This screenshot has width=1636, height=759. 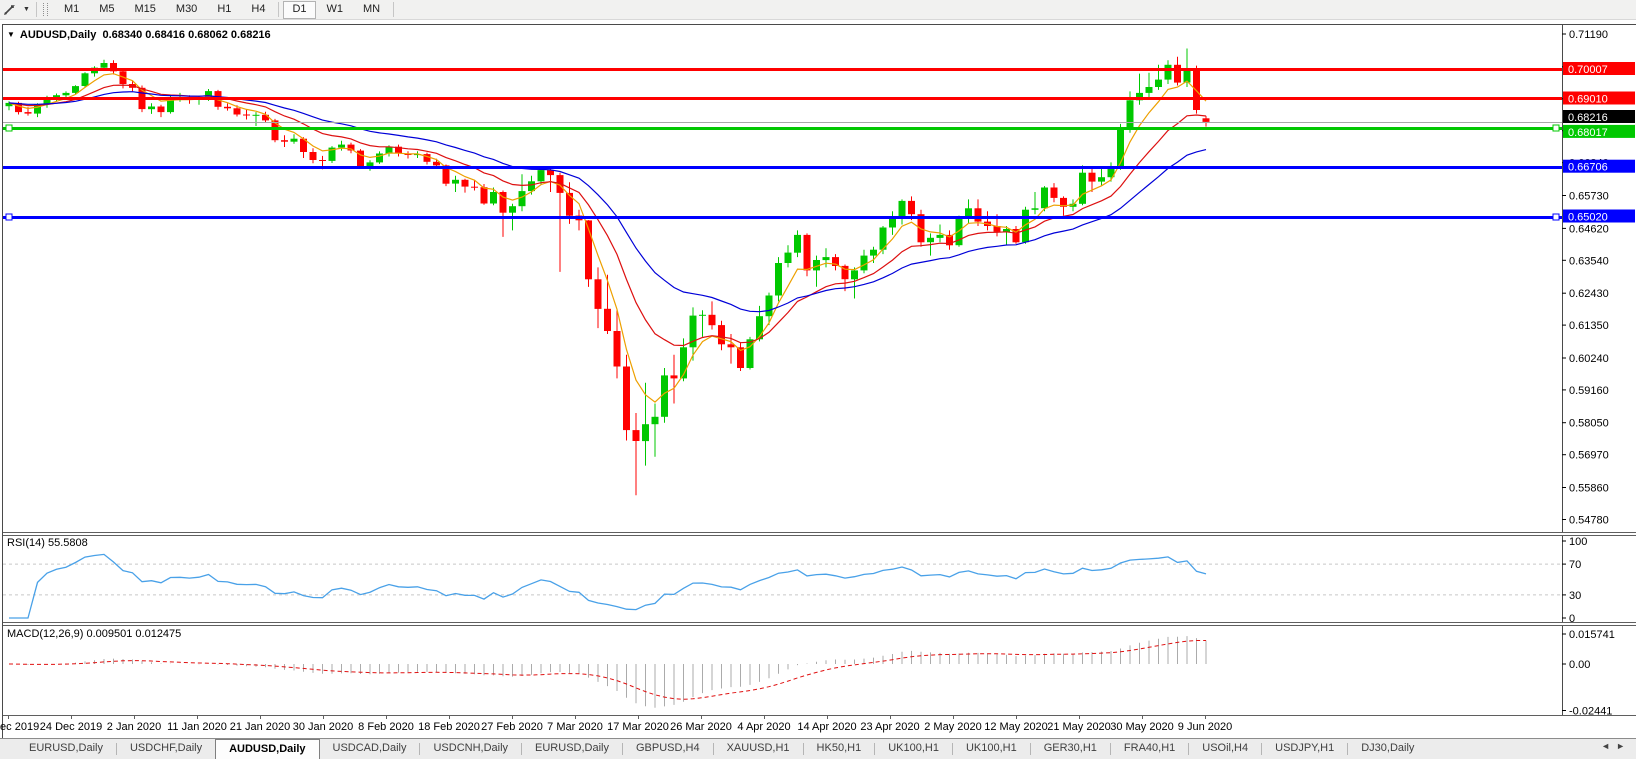 What do you see at coordinates (1589, 391) in the screenshot?
I see `price-tick-label: 0.59160` at bounding box center [1589, 391].